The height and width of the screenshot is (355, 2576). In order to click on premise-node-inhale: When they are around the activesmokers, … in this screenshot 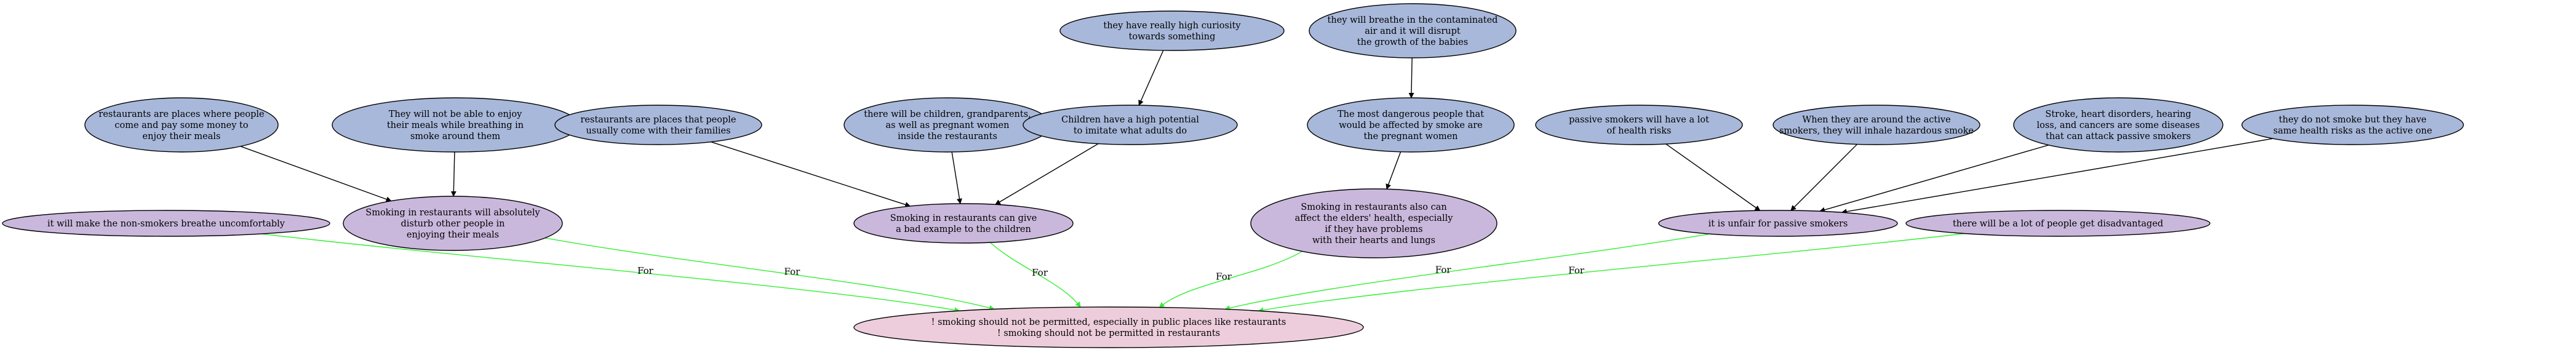, I will do `click(1876, 125)`.